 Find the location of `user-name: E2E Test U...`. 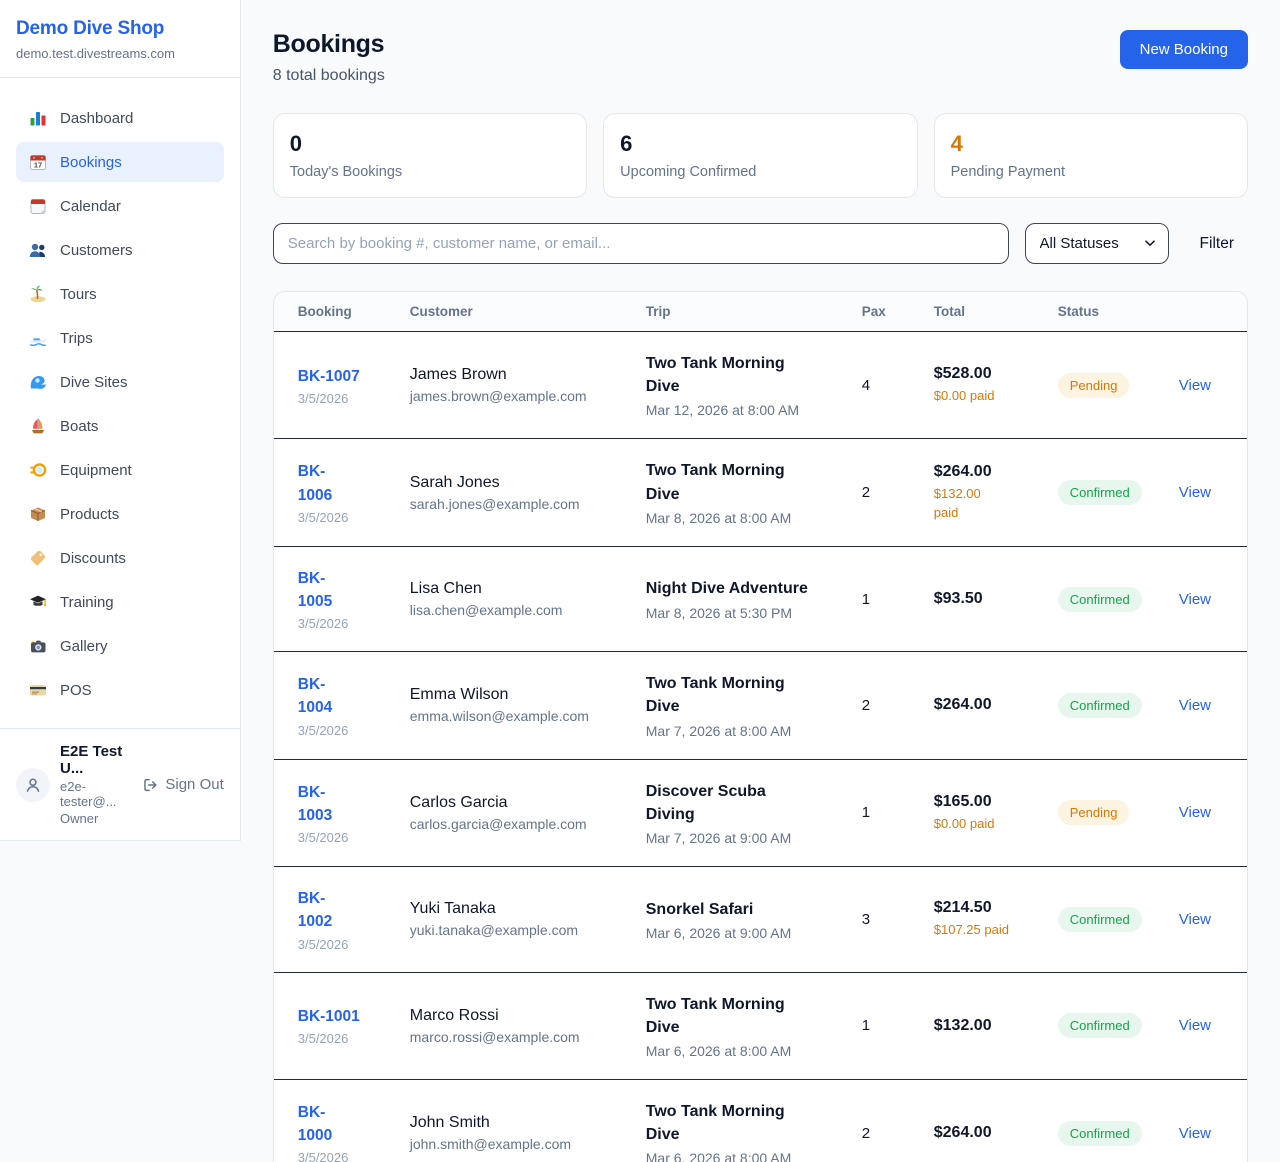

user-name: E2E Test U... is located at coordinates (91, 760).